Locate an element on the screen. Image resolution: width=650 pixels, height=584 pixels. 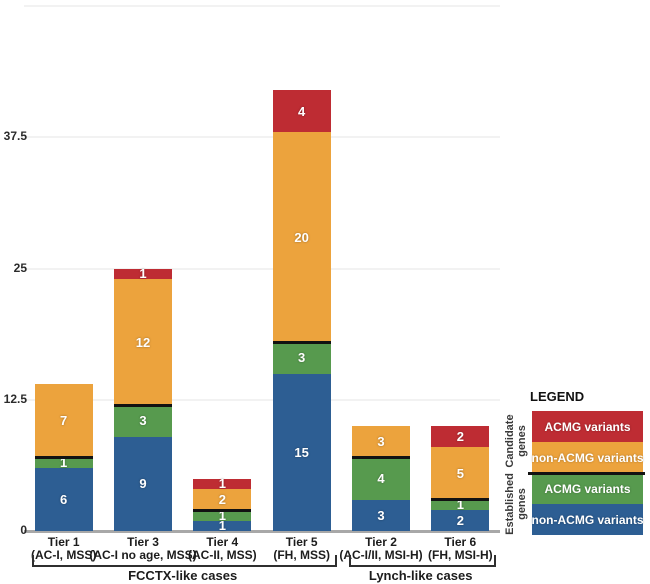
bar-segment-value: 20 is located at coordinates (301, 237).